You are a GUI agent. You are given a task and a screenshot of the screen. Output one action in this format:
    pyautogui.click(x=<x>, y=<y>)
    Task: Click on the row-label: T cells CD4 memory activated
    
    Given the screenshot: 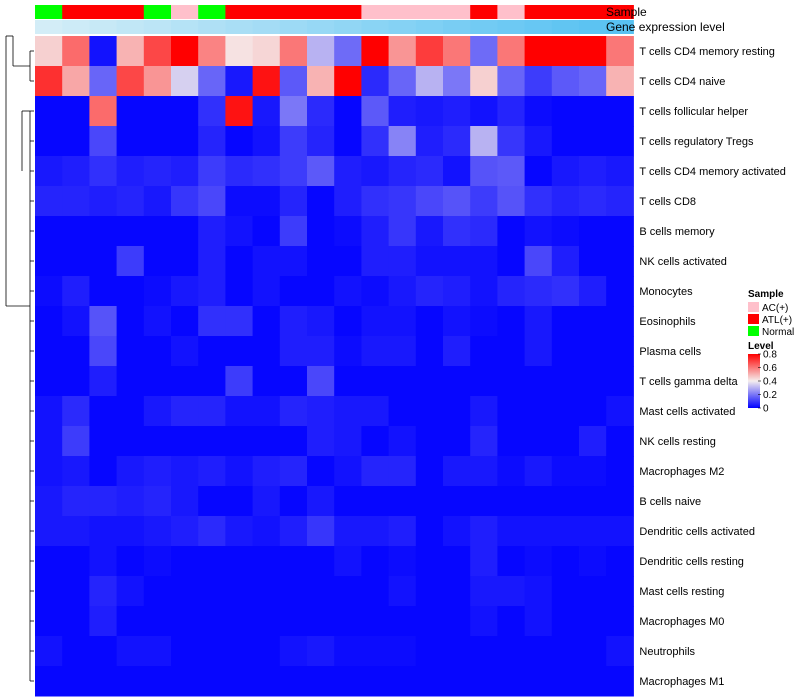 What is the action you would take?
    pyautogui.click(x=712, y=172)
    